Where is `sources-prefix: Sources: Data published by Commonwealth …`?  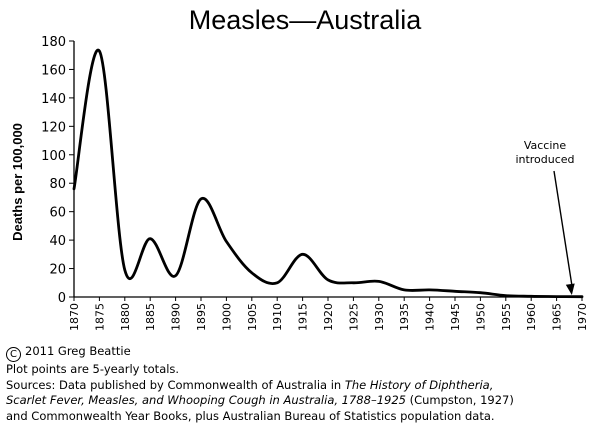
sources-prefix: Sources: Data published by Commonwealth … is located at coordinates (175, 384).